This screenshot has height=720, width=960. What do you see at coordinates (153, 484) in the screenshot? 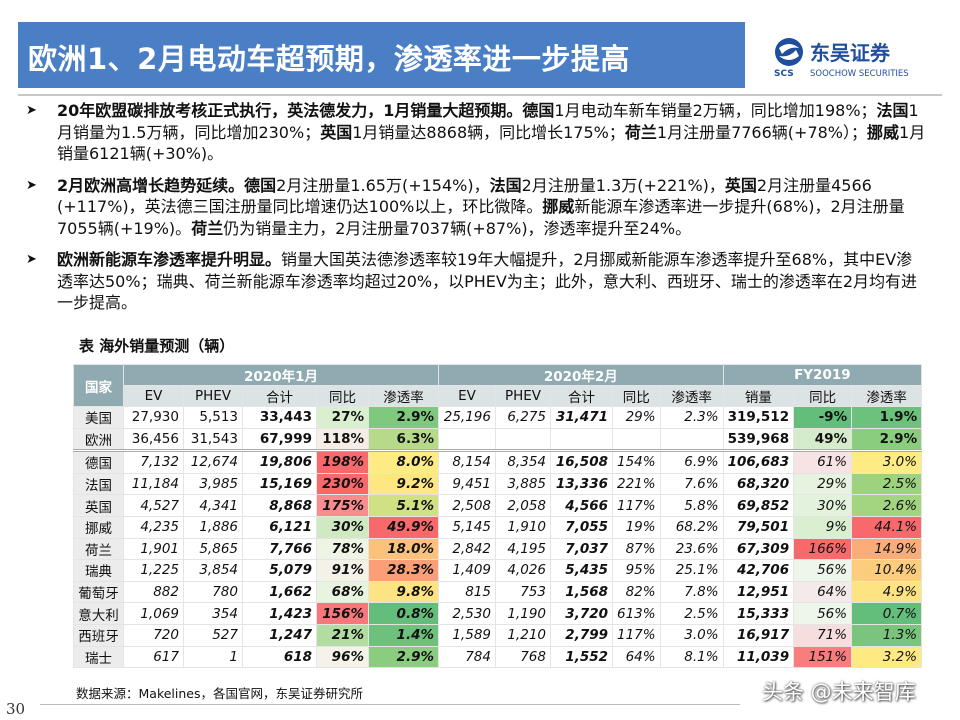
I see `table-cell: 11,184` at bounding box center [153, 484].